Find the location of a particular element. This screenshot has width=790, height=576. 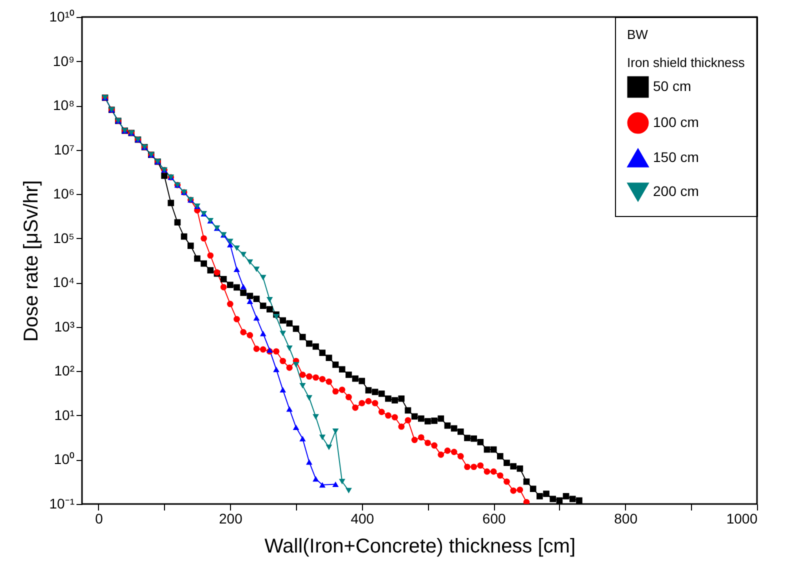

y-tick-label: 10² is located at coordinates (64, 370).